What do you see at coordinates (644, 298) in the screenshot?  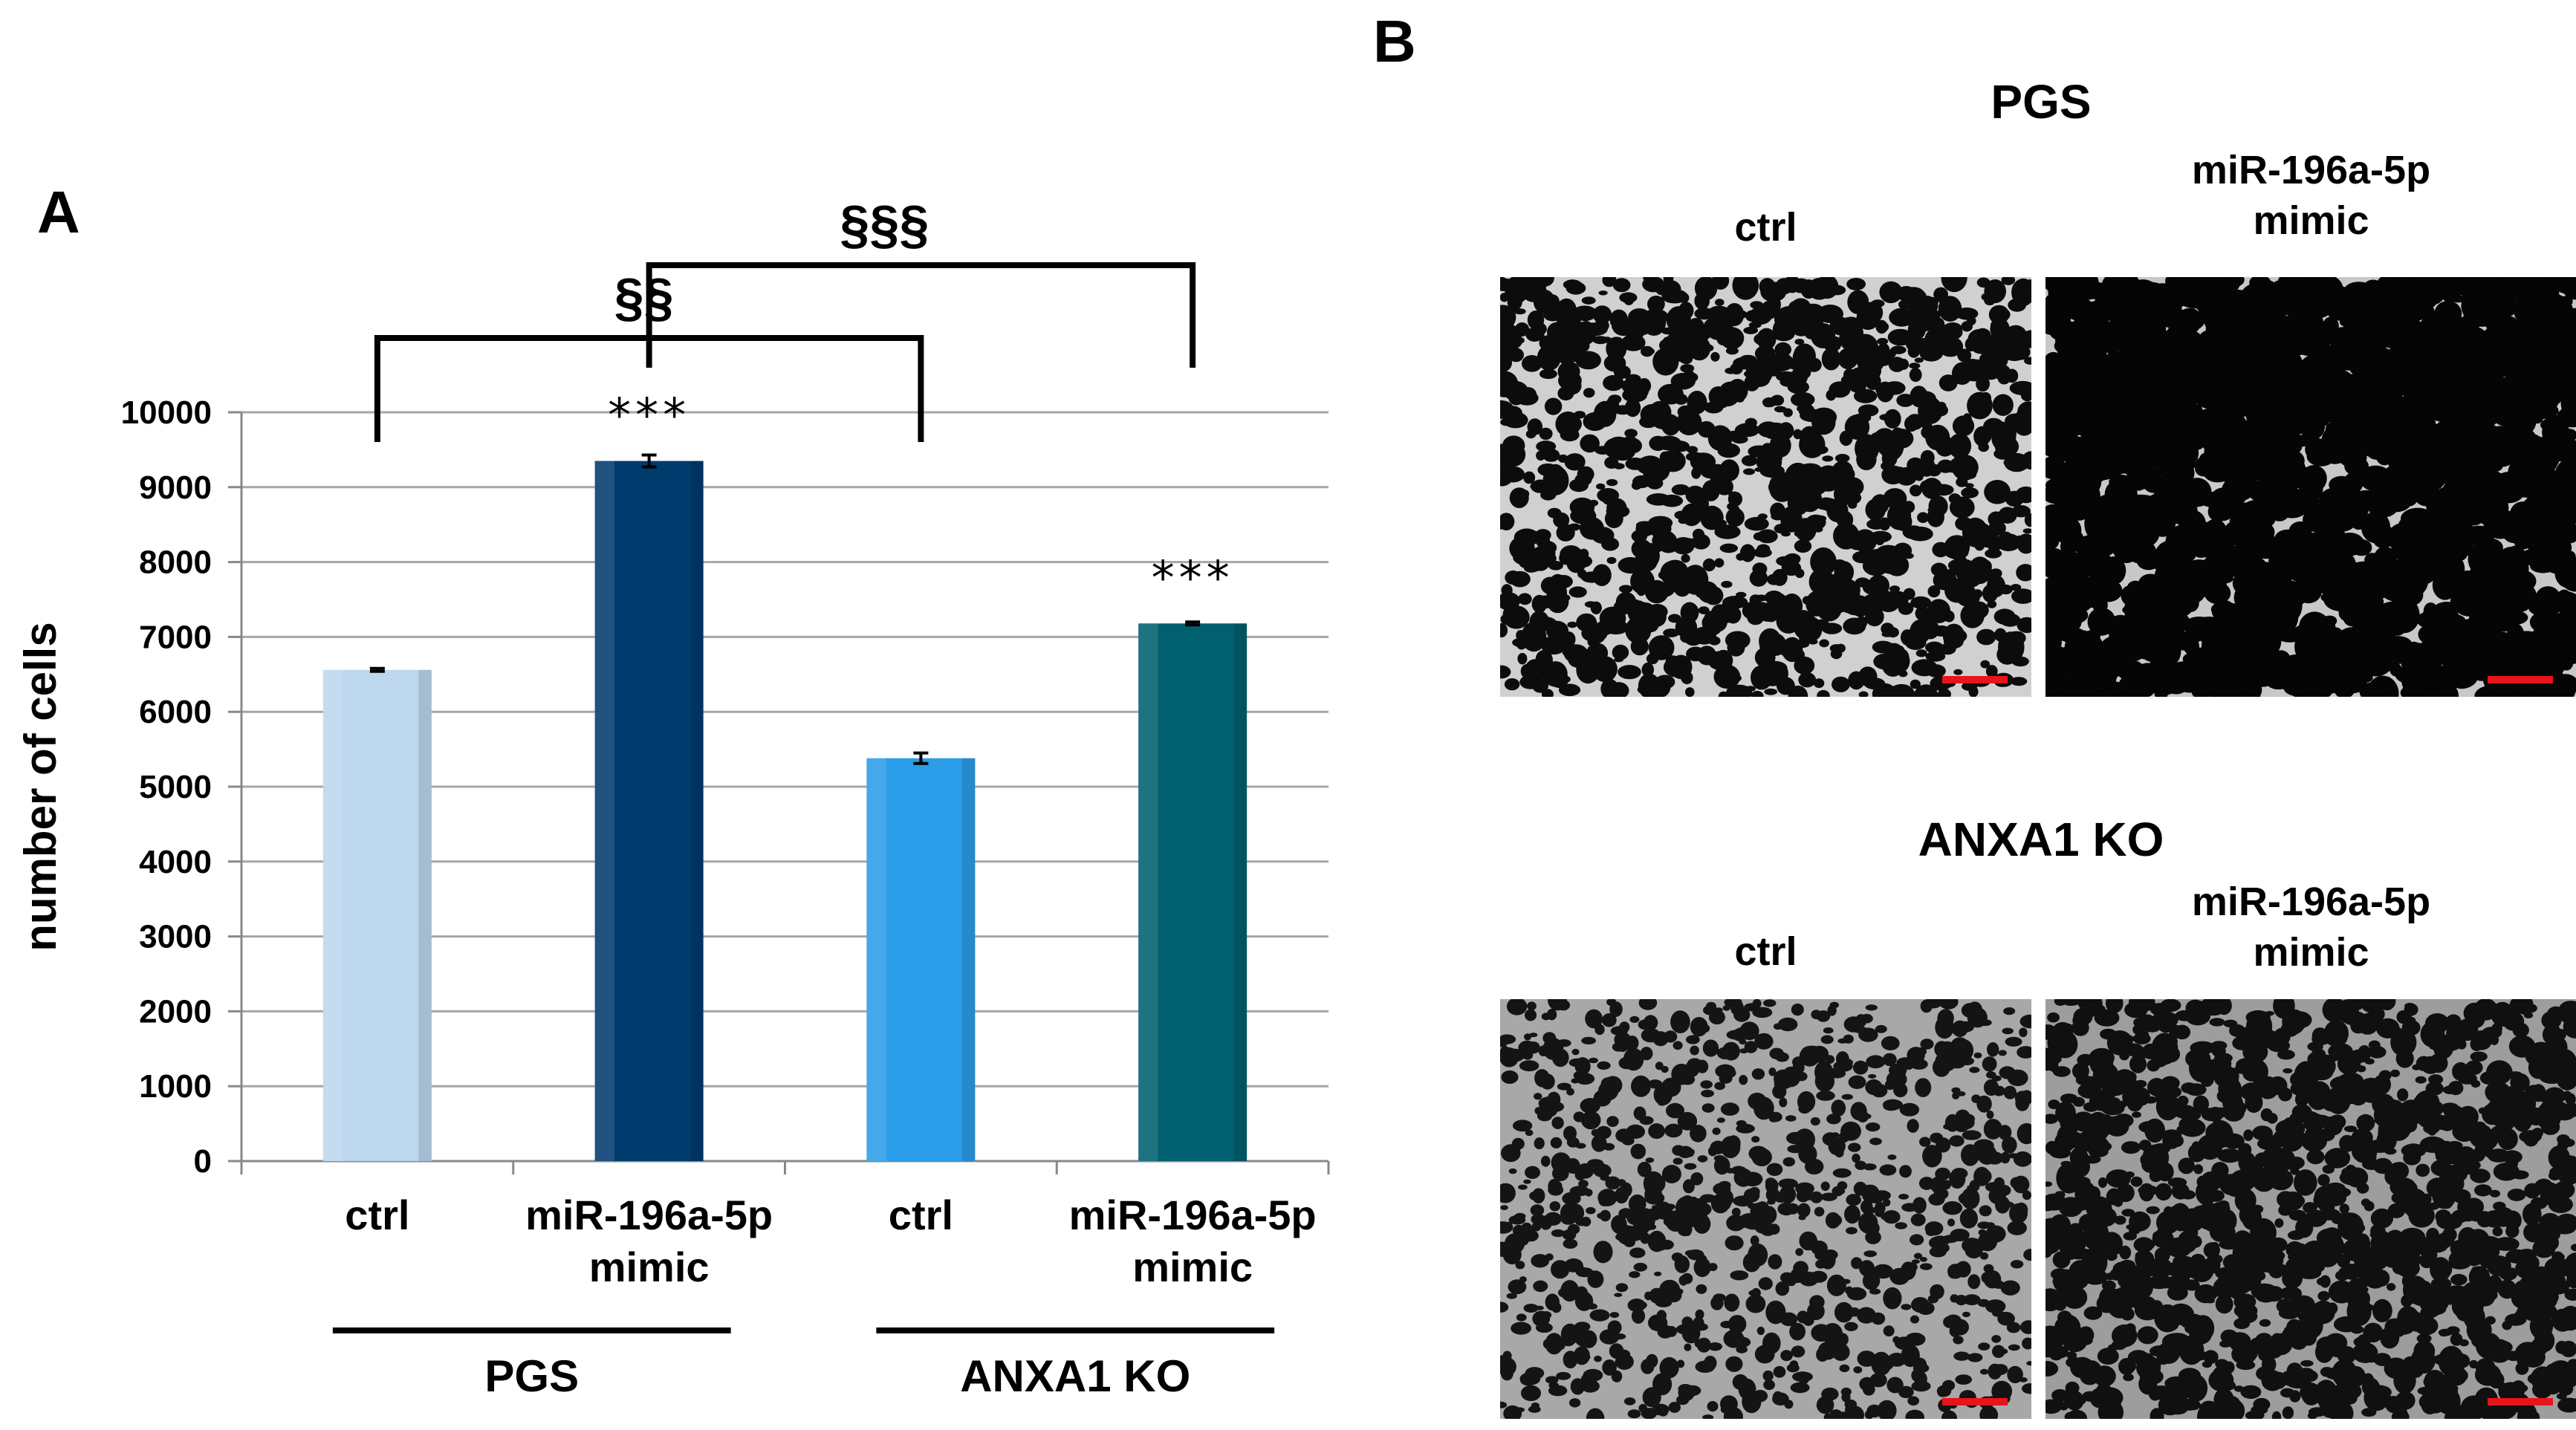 I see `bracket-label: §§` at bounding box center [644, 298].